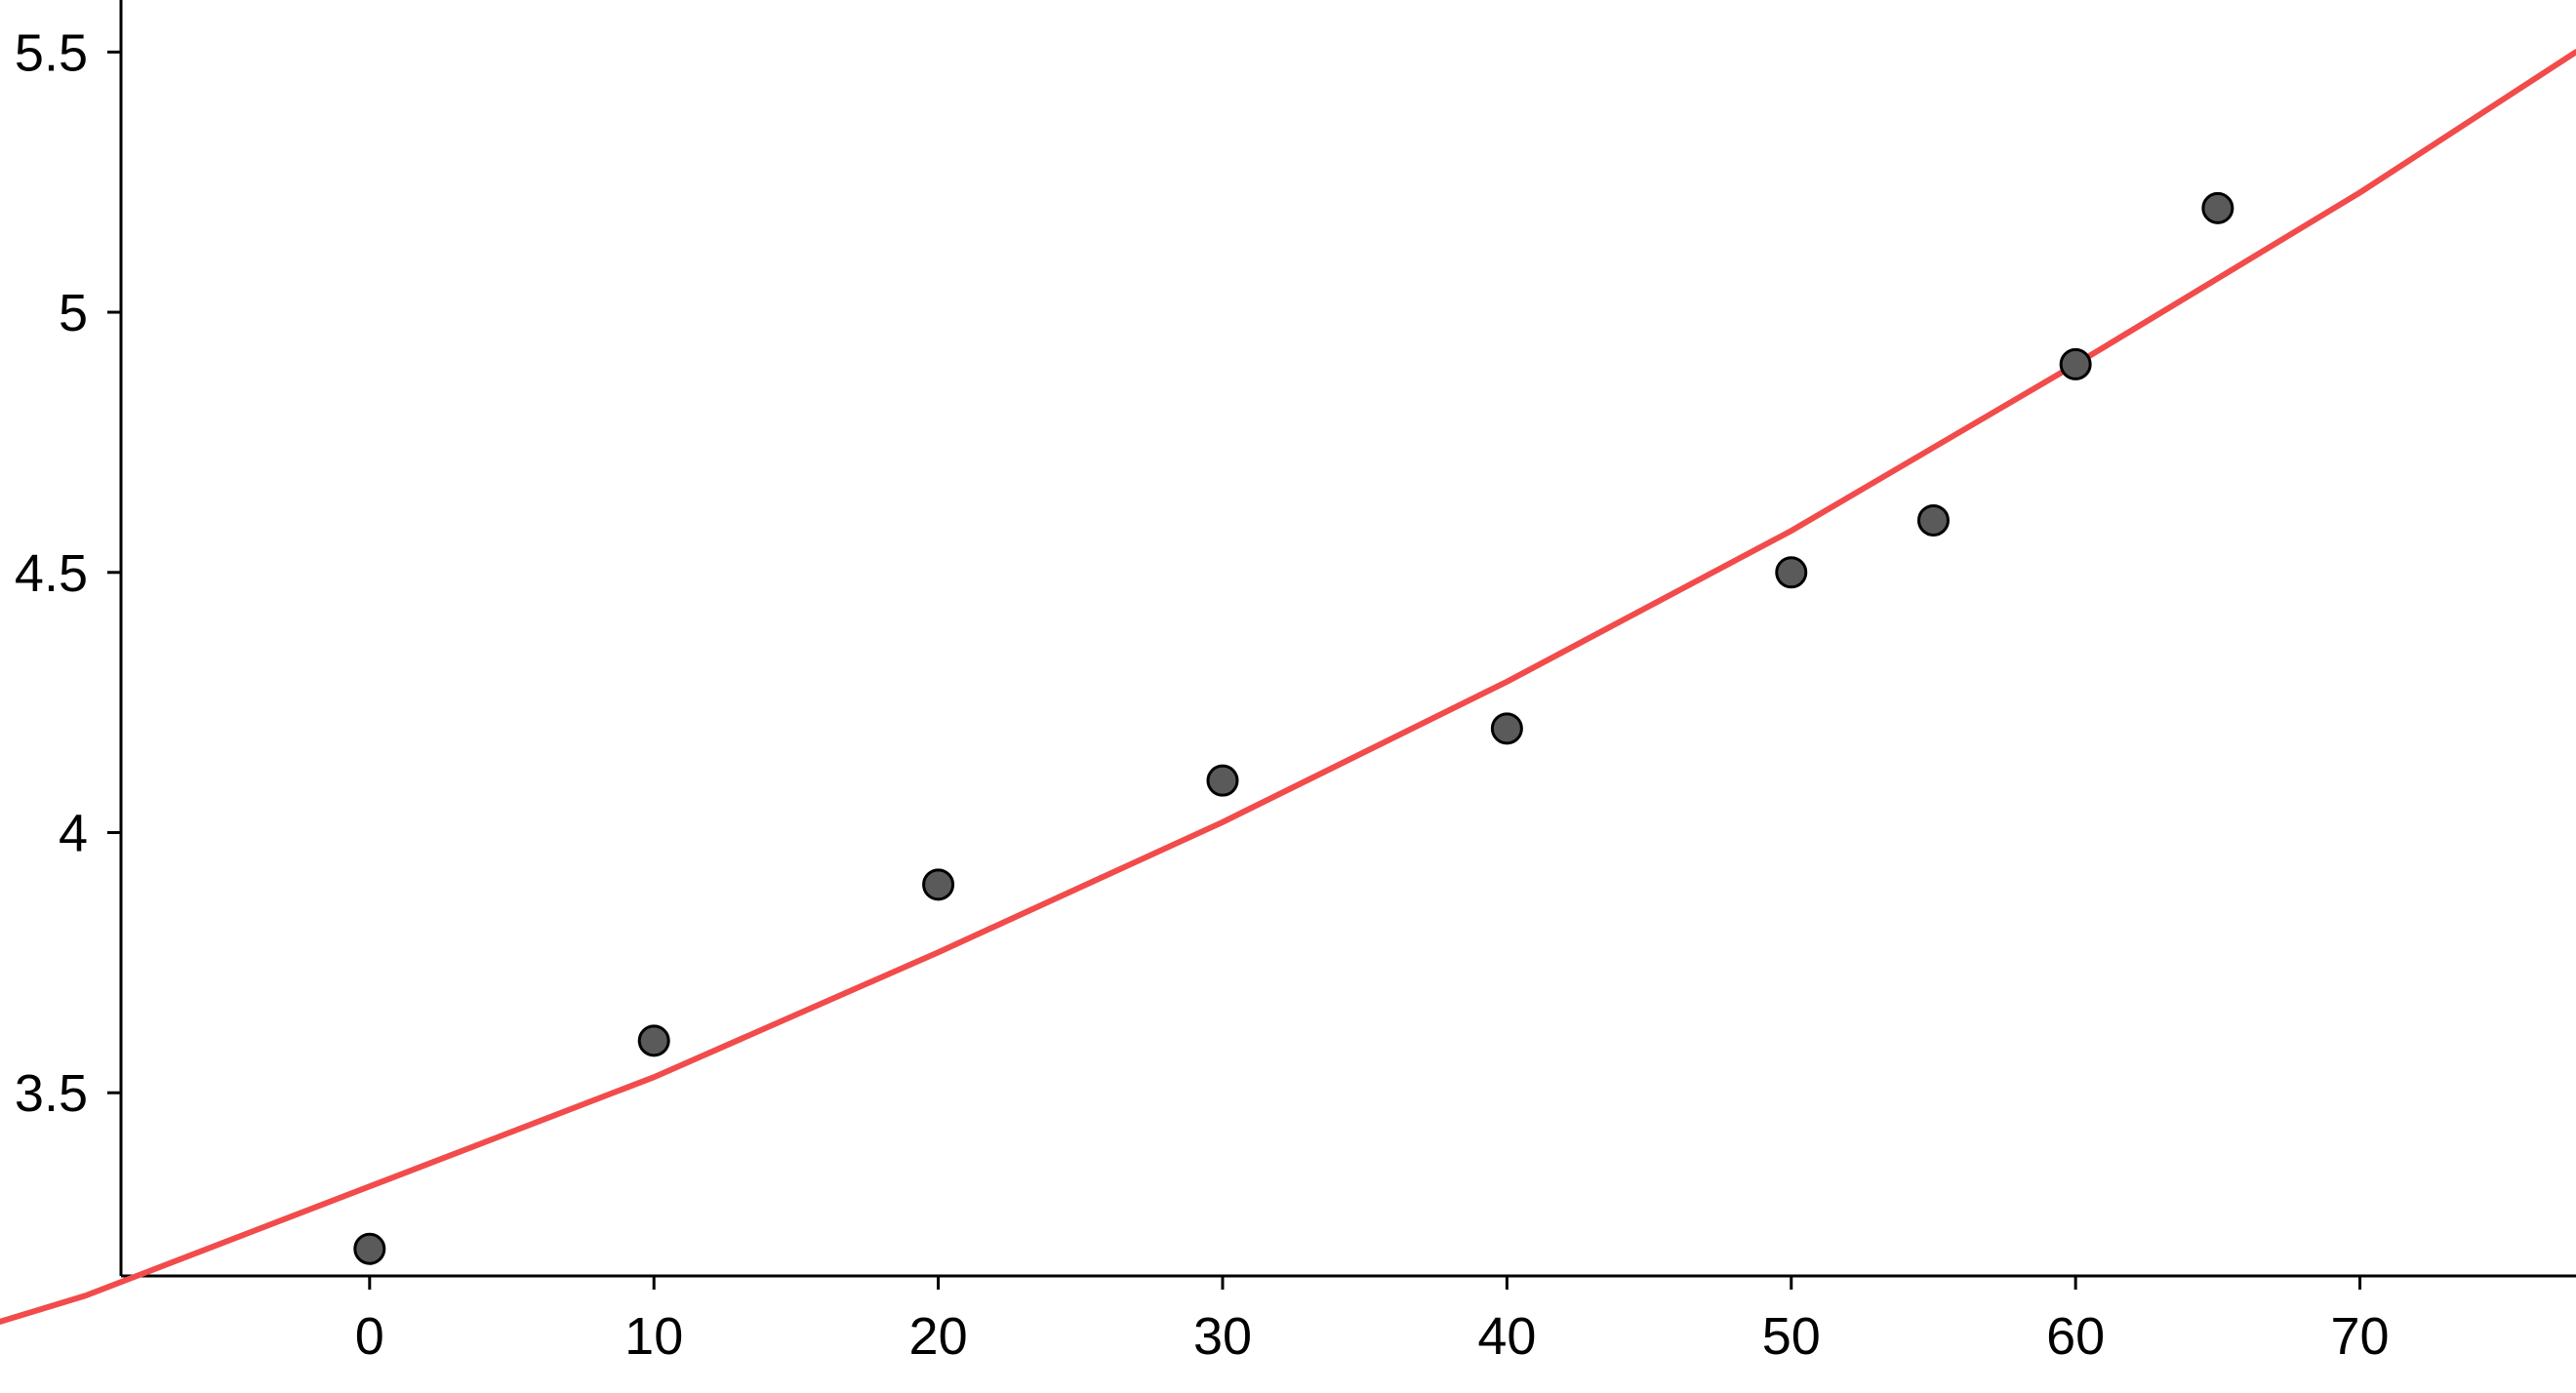  I want to click on y-tick-label: 4, so click(73, 834).